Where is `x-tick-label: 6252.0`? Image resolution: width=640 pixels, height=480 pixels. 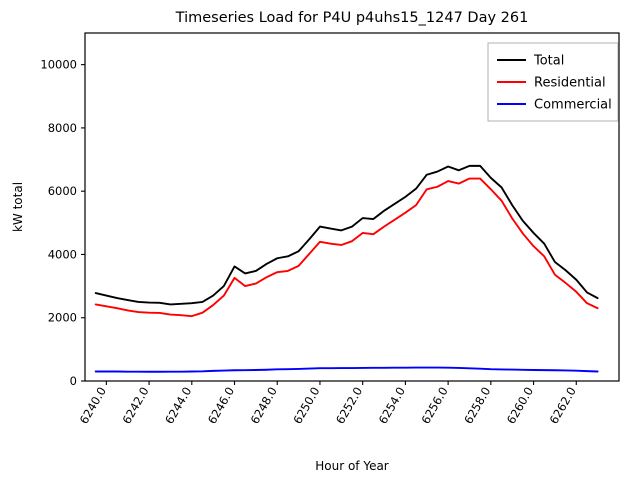 x-tick-label: 6252.0 is located at coordinates (349, 406).